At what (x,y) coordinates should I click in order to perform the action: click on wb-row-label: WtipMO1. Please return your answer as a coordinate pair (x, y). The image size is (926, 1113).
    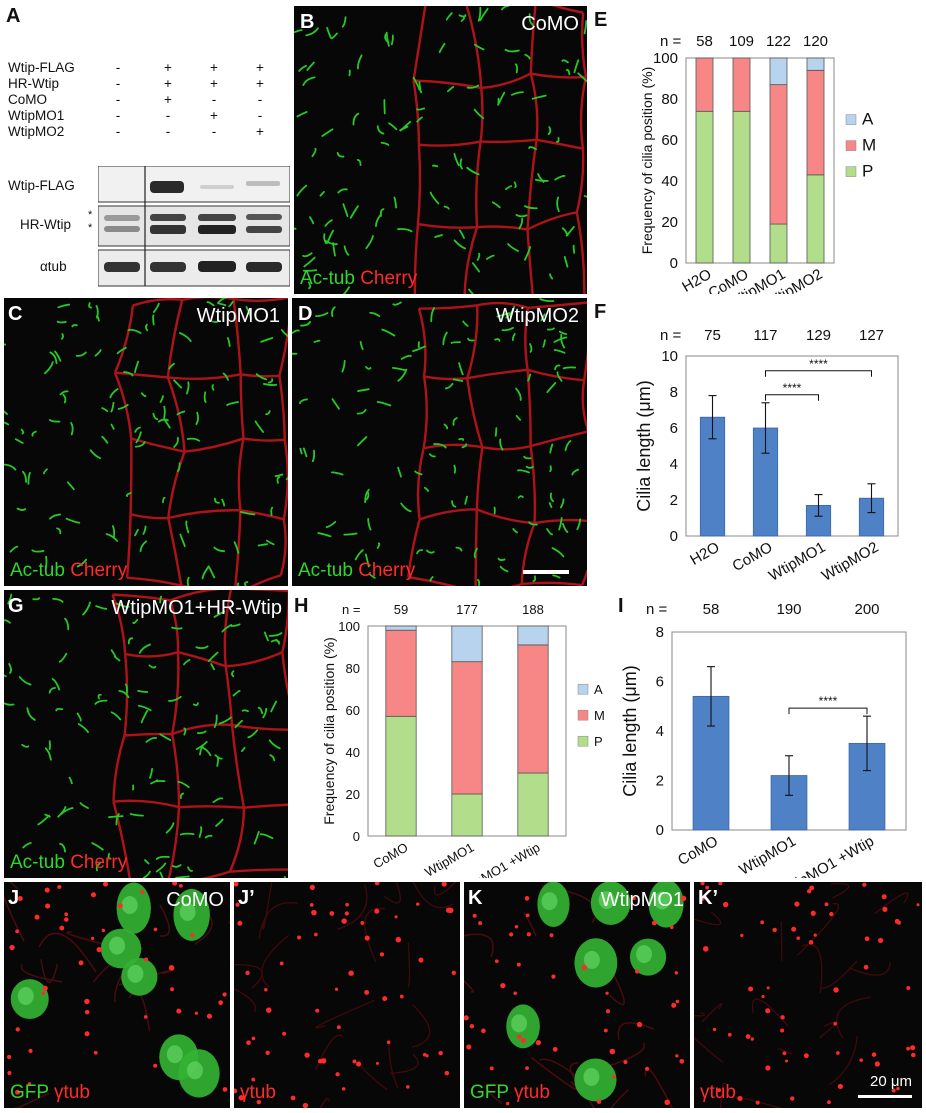
    Looking at the image, I should click on (36, 115).